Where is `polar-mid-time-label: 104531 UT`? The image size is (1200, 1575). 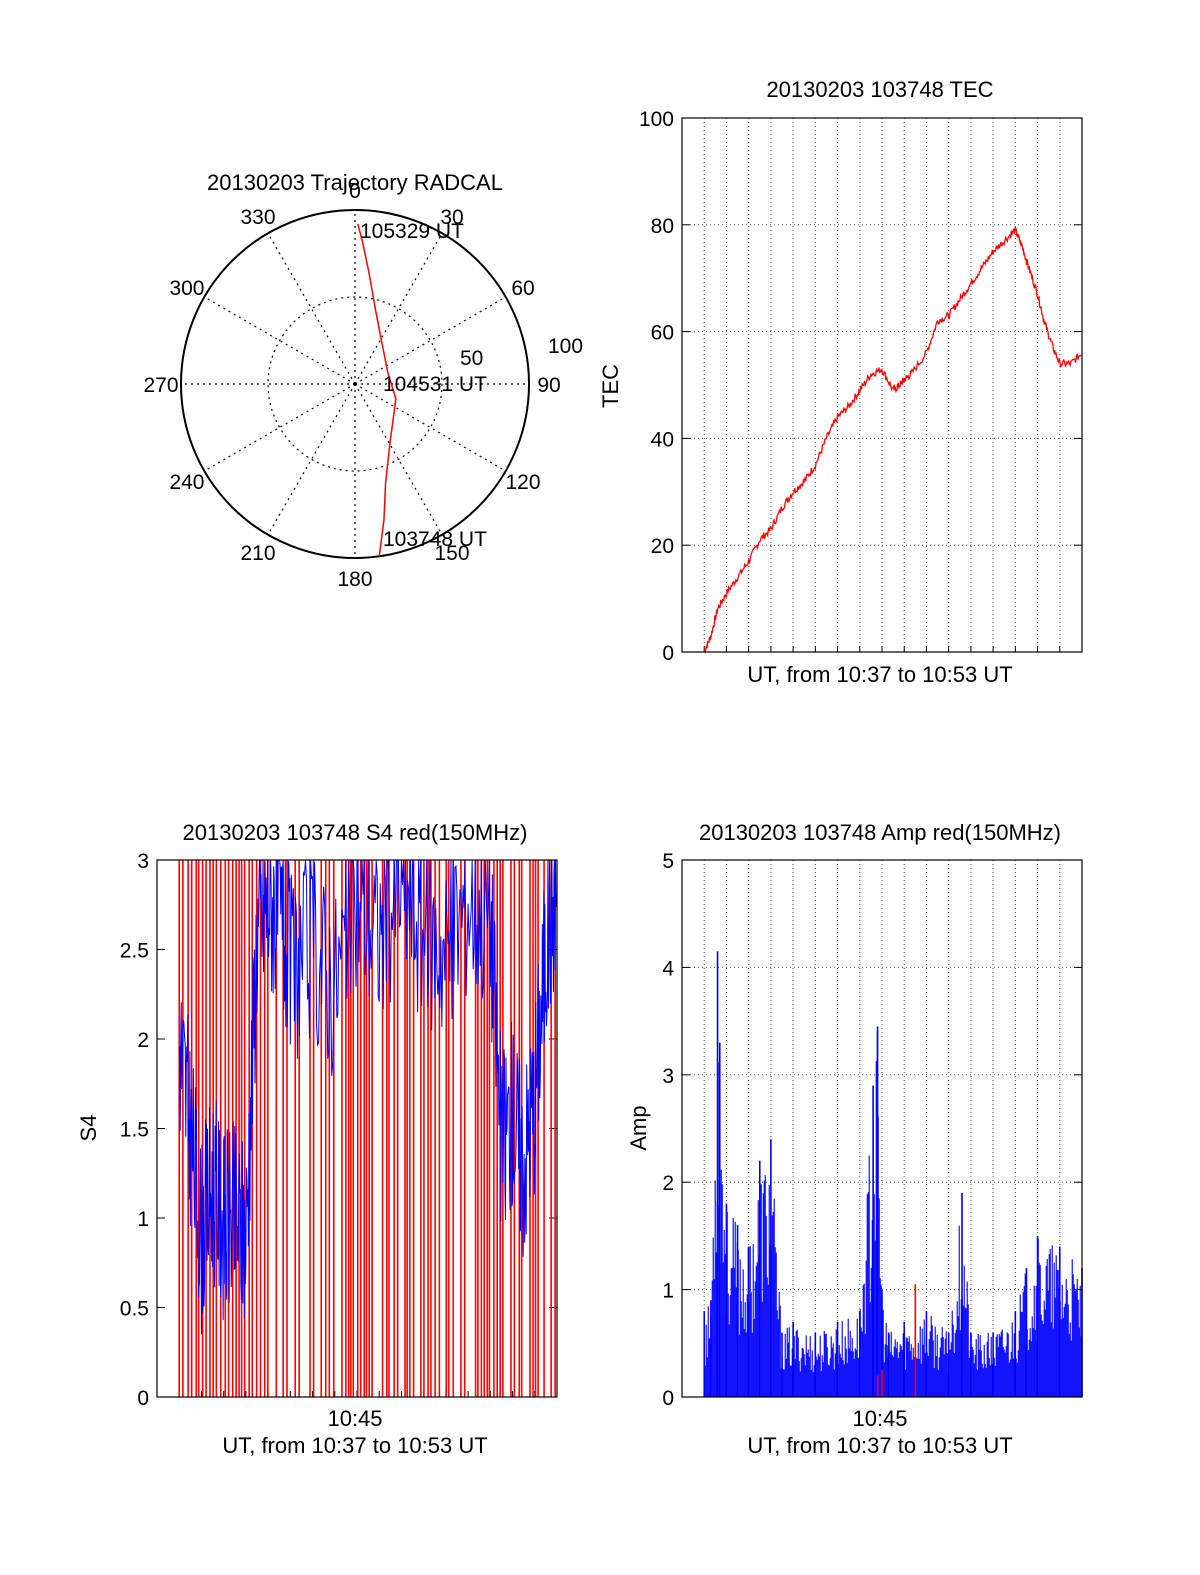
polar-mid-time-label: 104531 UT is located at coordinates (435, 384).